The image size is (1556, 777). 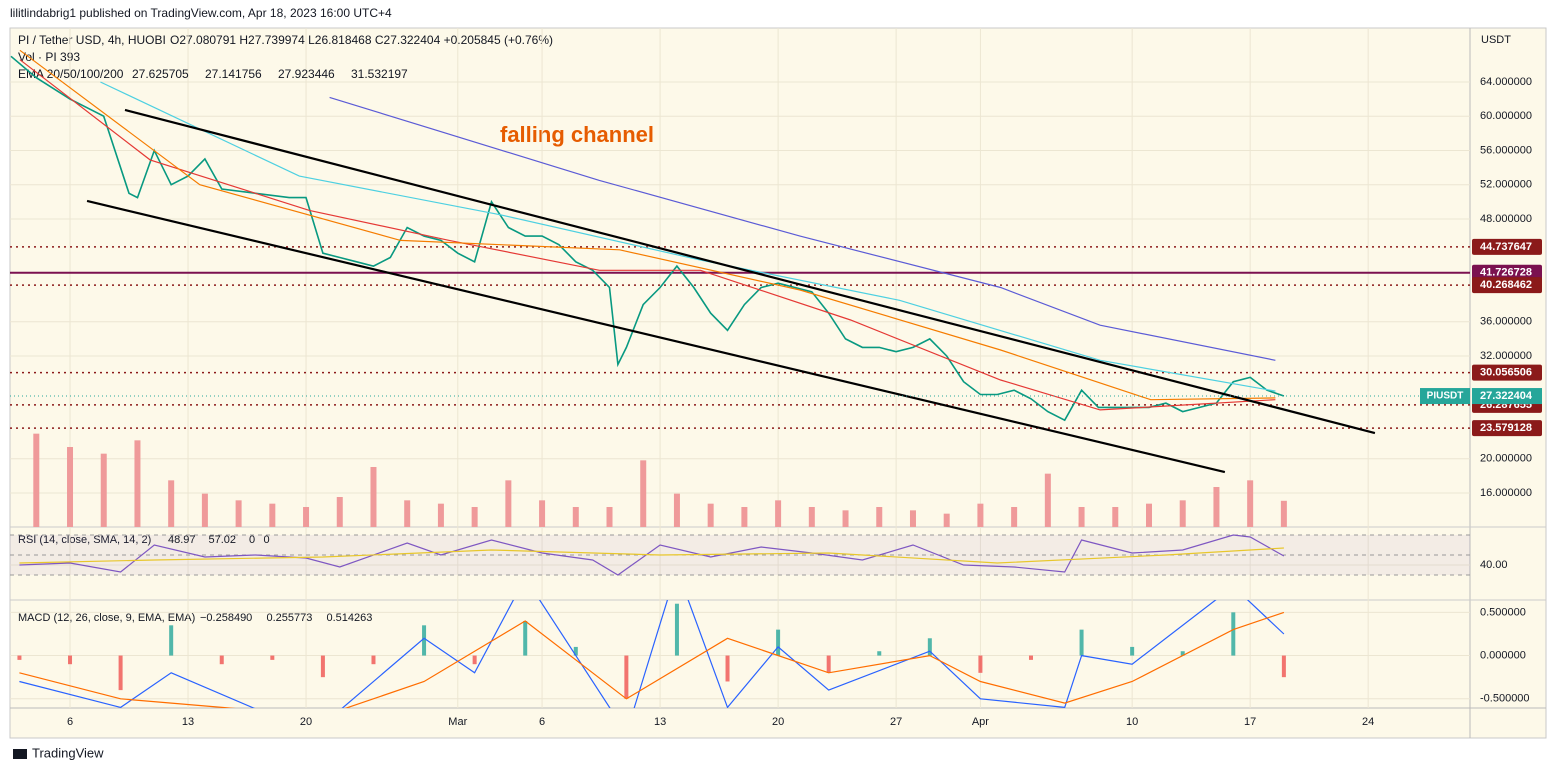 I want to click on y-tick-label: 0.000000, so click(x=1503, y=655).